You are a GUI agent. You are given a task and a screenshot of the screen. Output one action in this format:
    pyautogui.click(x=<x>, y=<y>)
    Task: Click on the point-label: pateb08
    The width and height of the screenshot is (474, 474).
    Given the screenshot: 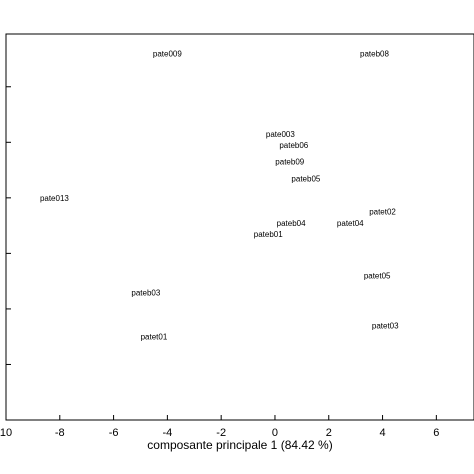 What is the action you would take?
    pyautogui.click(x=374, y=53)
    